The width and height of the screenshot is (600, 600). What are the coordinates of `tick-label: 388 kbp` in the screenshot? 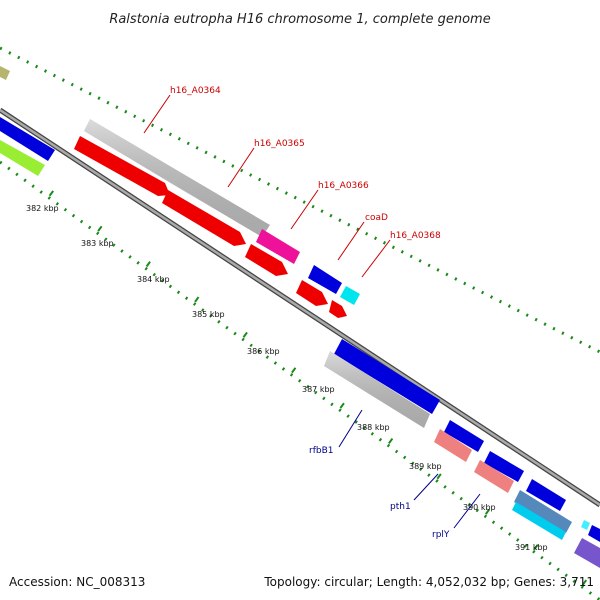 It's located at (373, 427).